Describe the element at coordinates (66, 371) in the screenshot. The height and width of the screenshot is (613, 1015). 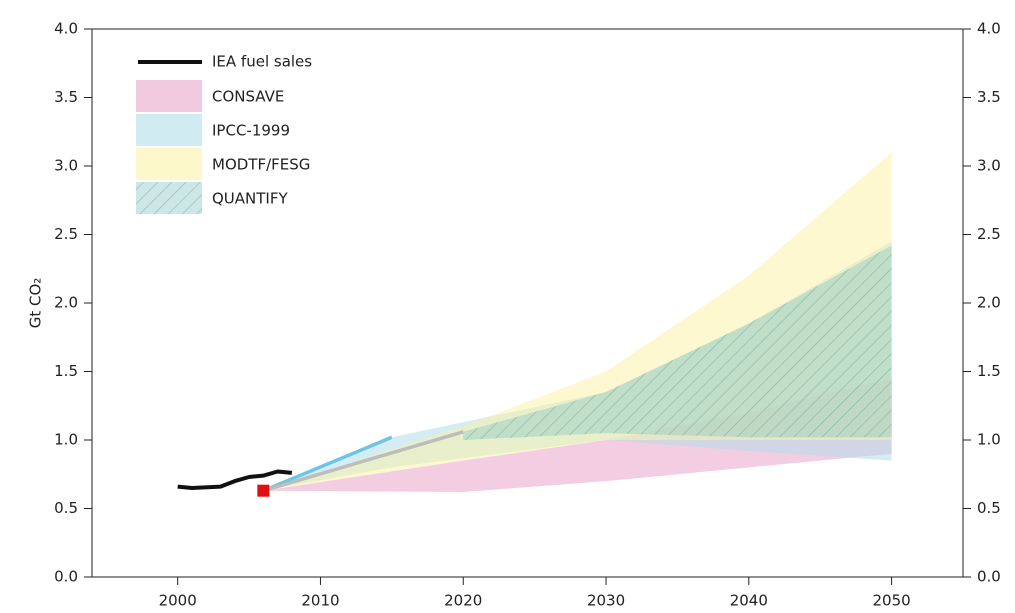
I see `y-tick-label: 1.5` at that location.